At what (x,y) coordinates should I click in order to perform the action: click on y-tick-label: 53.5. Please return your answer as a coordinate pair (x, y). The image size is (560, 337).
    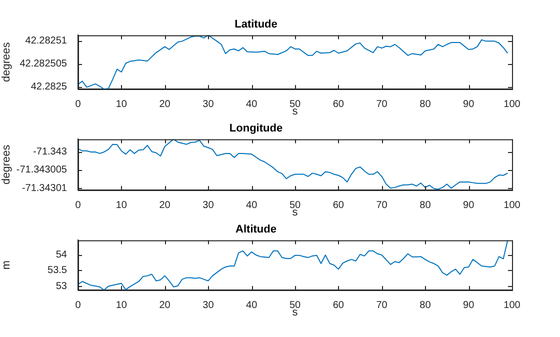
    Looking at the image, I should click on (58, 270).